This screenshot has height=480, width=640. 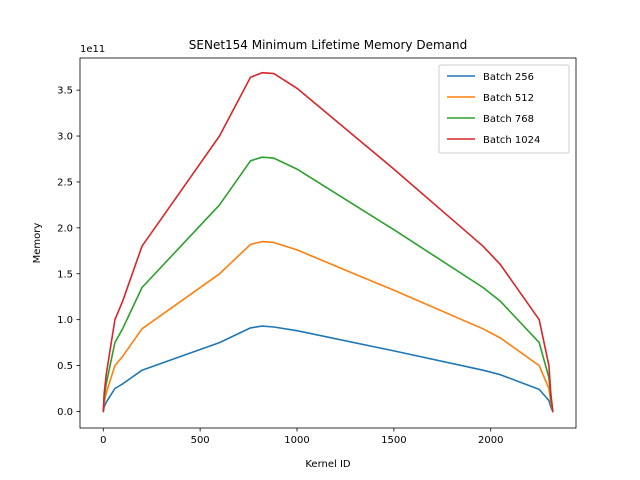 What do you see at coordinates (393, 440) in the screenshot?
I see `x-tick-label: 1500` at bounding box center [393, 440].